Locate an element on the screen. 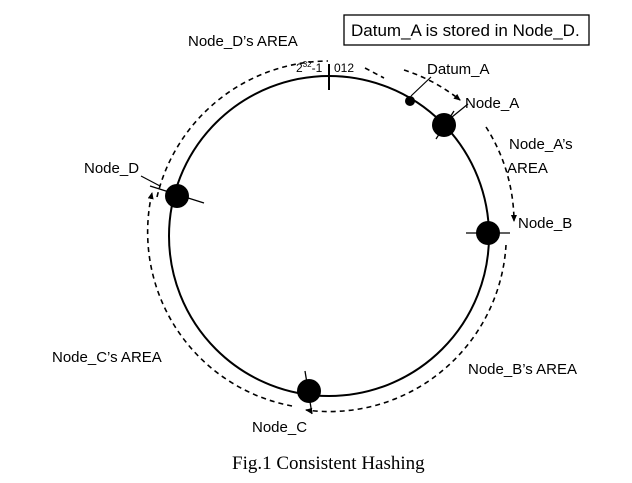  node-d-leader is located at coordinates (150, 181).